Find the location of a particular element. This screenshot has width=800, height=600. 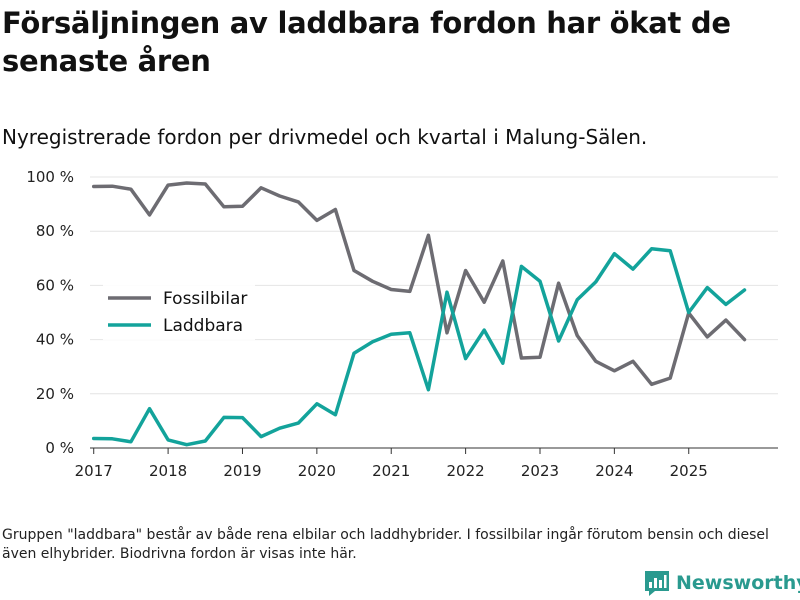

legend-background is located at coordinates (179, 309).